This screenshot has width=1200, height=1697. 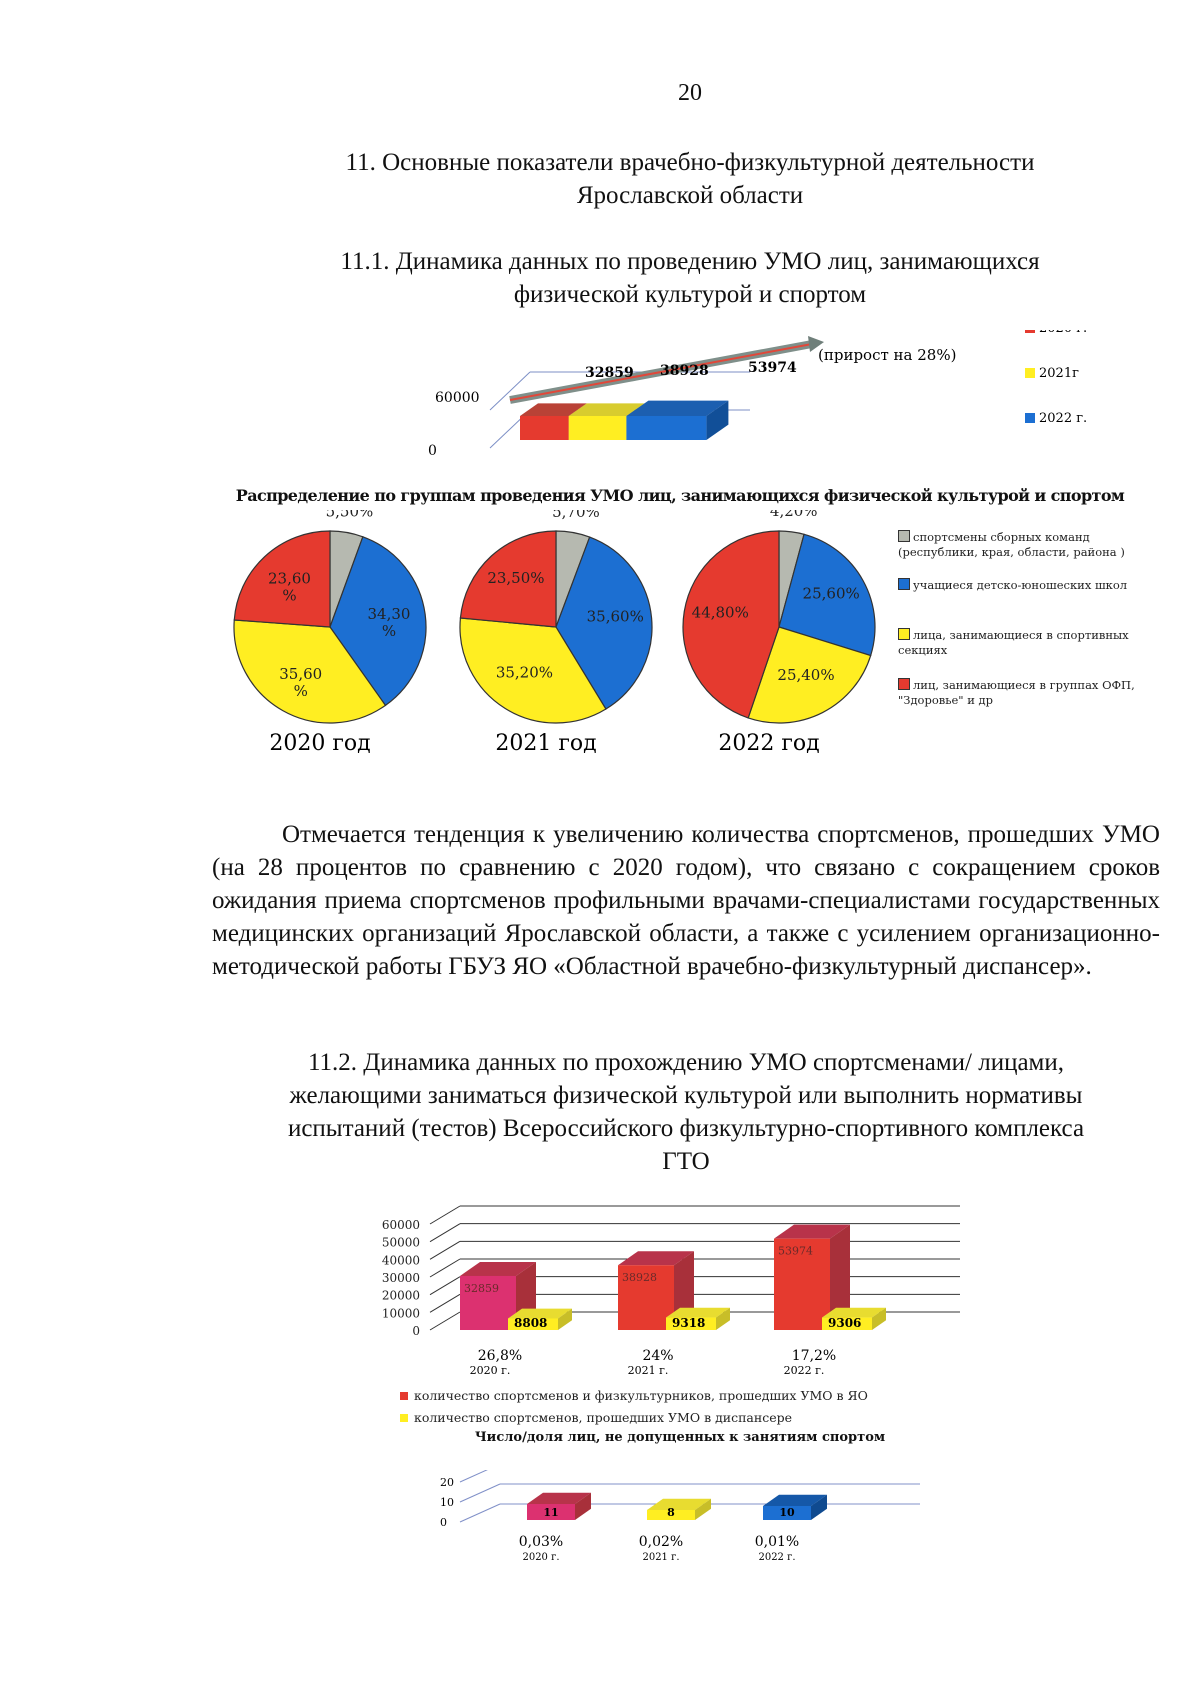 What do you see at coordinates (498, 1268) in the screenshot?
I see `bar-series1-2020 г.-top` at bounding box center [498, 1268].